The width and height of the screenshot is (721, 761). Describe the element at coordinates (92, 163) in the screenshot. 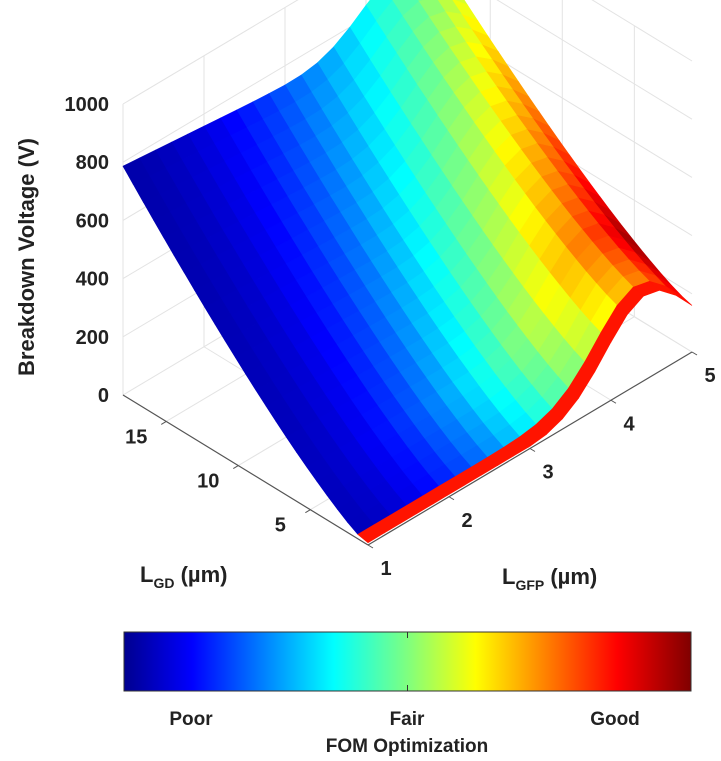

I see `z-tick-label: 800` at that location.